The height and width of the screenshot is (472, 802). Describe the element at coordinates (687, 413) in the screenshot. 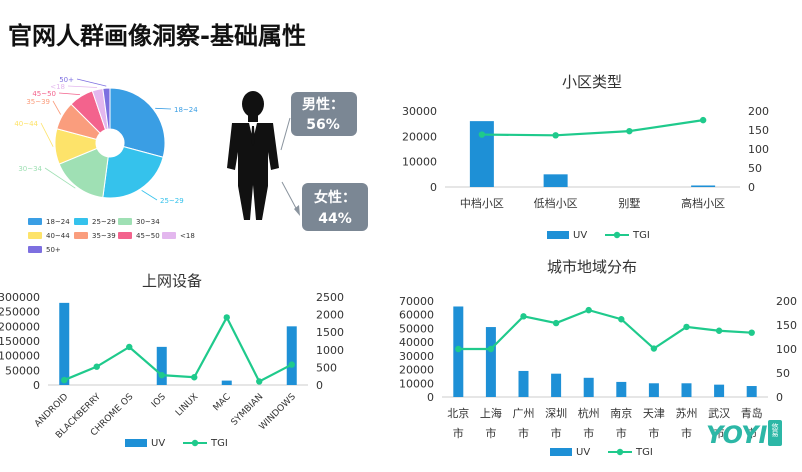

I see `x-tick-7: 苏州` at that location.